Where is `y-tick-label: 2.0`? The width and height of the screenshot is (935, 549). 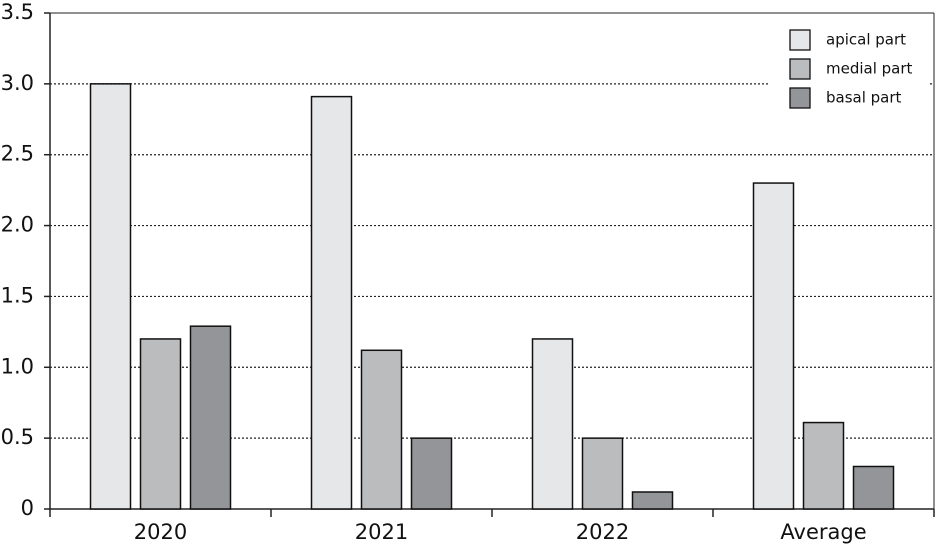 y-tick-label: 2.0 is located at coordinates (17, 225).